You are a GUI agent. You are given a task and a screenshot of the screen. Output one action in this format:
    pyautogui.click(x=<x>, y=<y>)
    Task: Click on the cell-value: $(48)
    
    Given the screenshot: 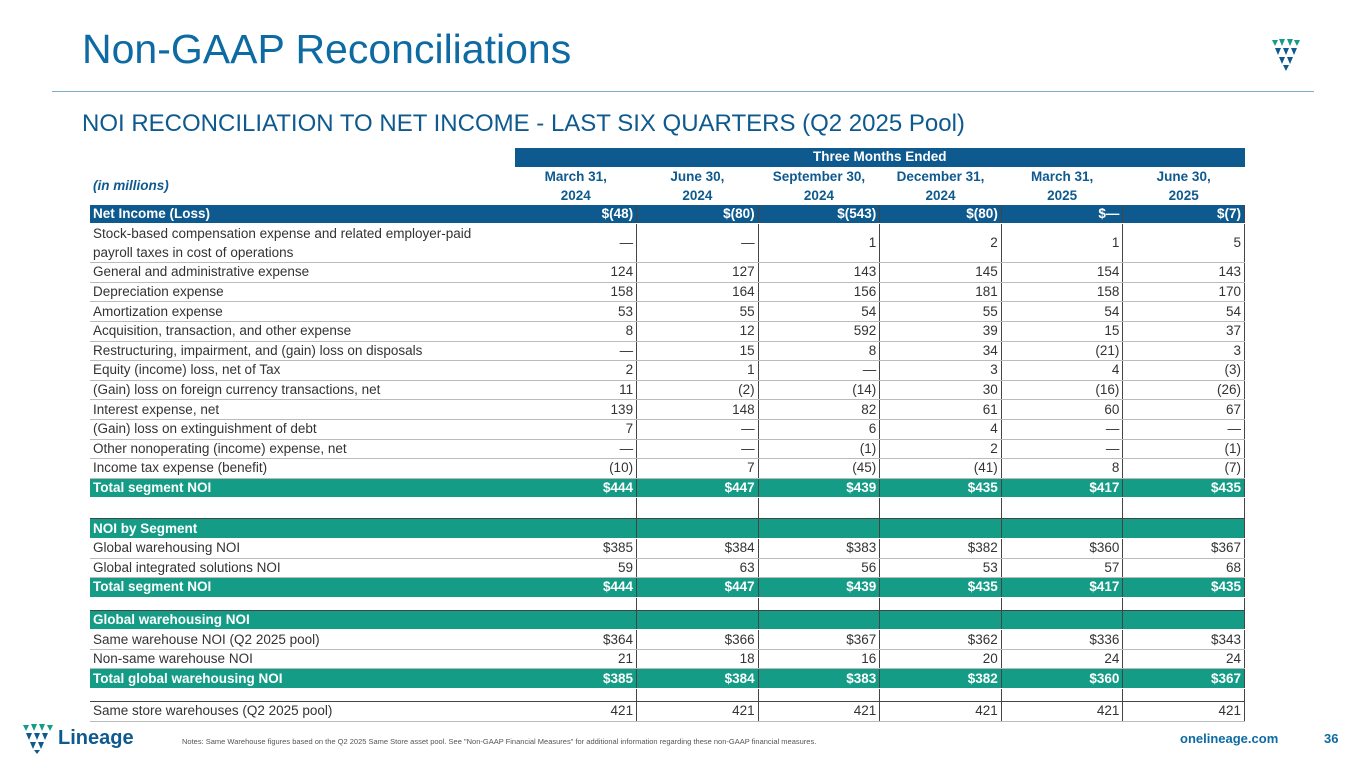 What is the action you would take?
    pyautogui.click(x=576, y=214)
    